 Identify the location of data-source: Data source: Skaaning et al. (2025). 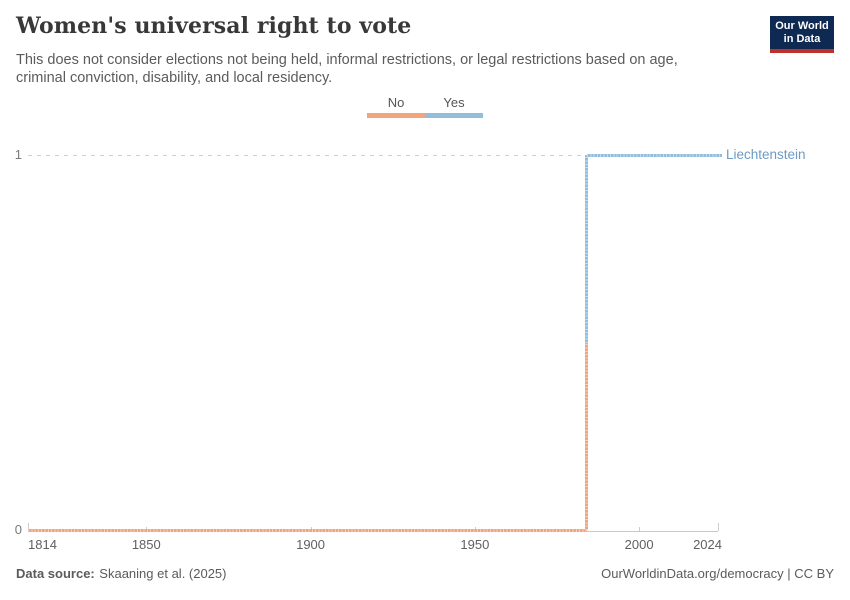
(121, 573).